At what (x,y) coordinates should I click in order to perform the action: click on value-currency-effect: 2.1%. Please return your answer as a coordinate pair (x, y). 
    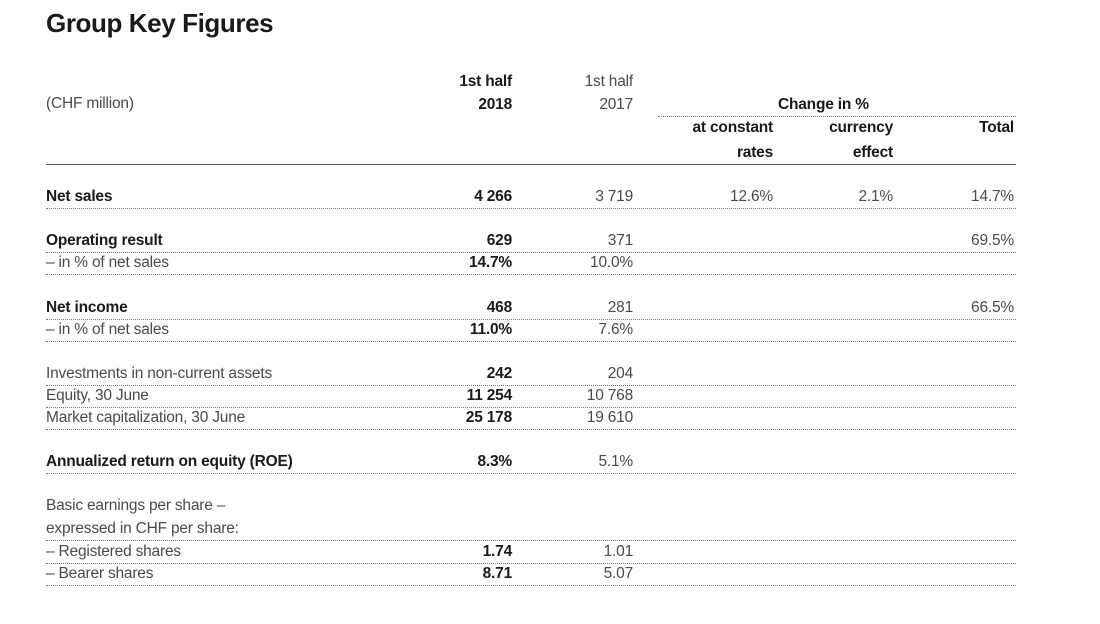
    Looking at the image, I should click on (875, 196).